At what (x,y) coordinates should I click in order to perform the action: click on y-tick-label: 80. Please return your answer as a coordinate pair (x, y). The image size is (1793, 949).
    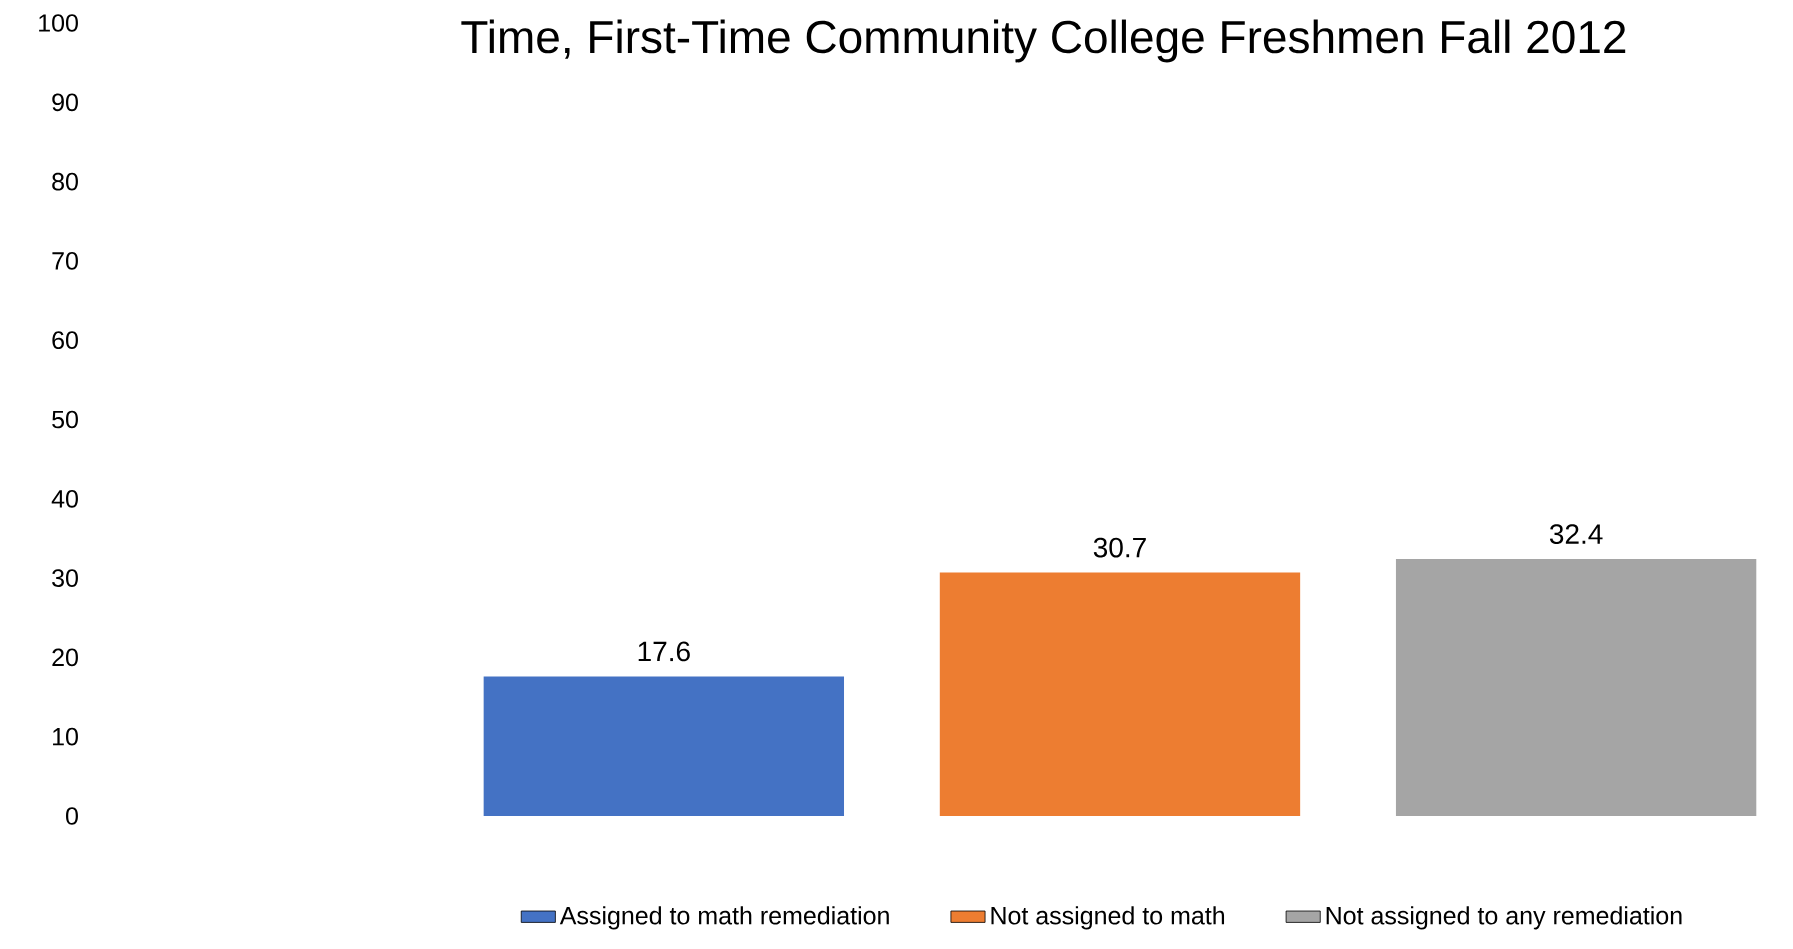
    Looking at the image, I should click on (65, 181).